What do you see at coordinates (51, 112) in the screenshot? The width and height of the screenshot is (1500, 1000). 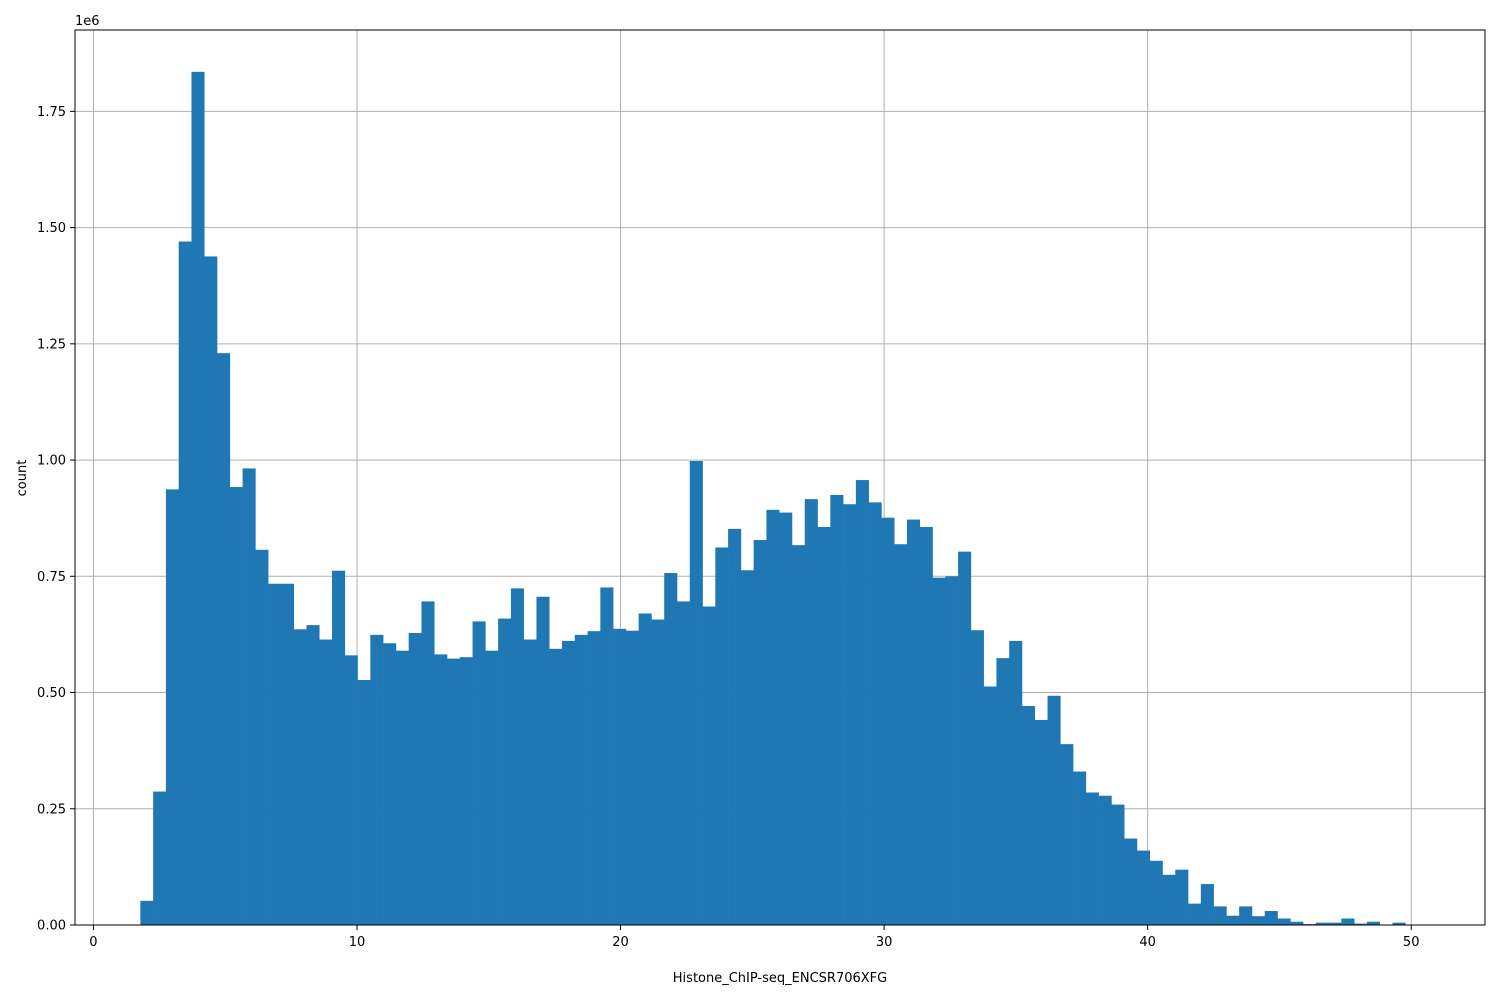 I see `y-tick-label: 1.75` at bounding box center [51, 112].